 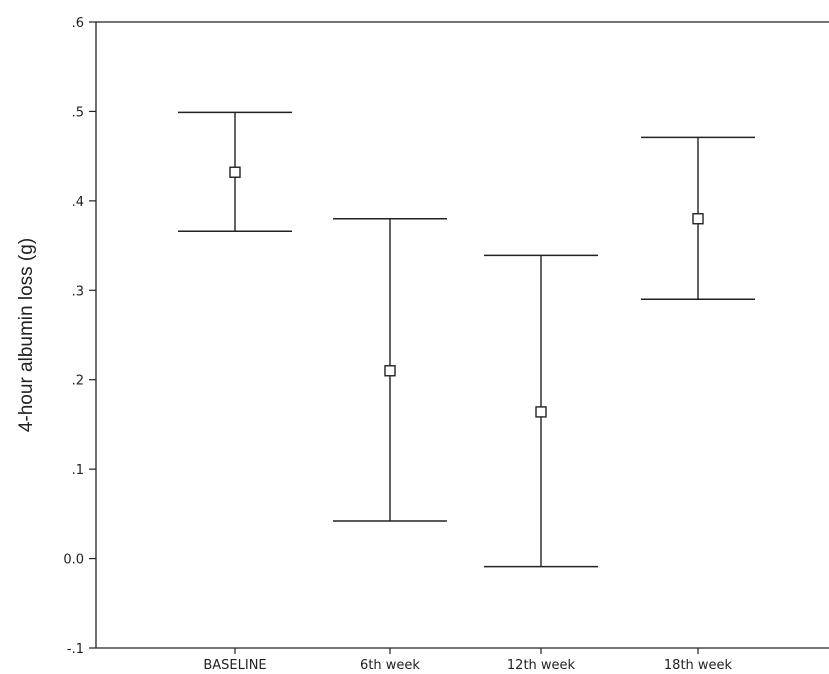 What do you see at coordinates (468, 660) in the screenshot?
I see `x-ticks: BASELINE 6th week 12th week 18th week` at bounding box center [468, 660].